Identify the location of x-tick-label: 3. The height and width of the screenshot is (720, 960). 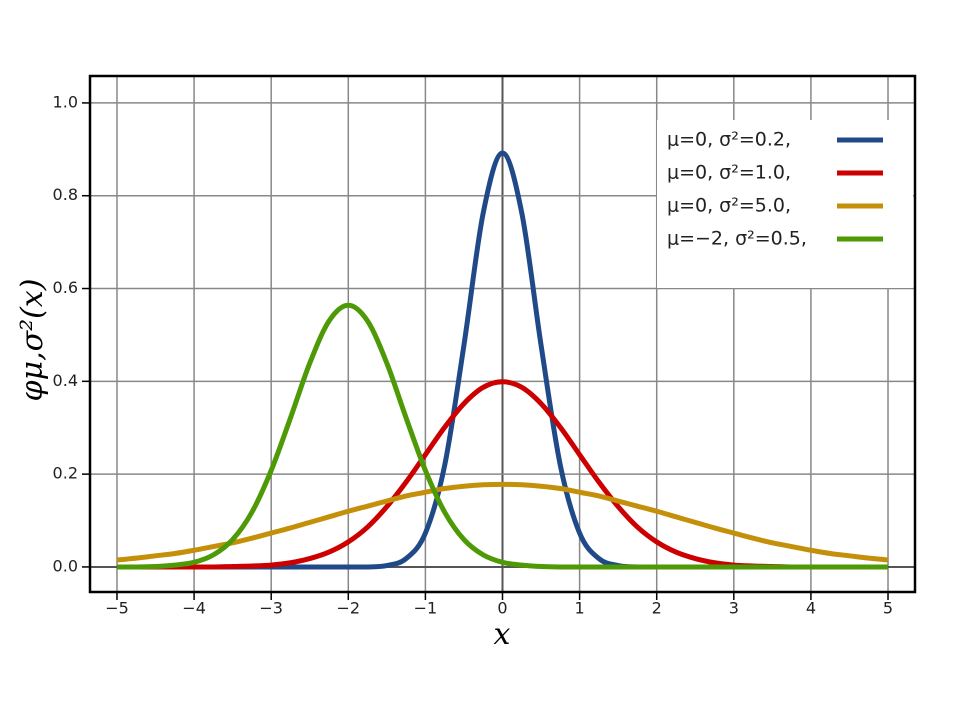
(734, 608).